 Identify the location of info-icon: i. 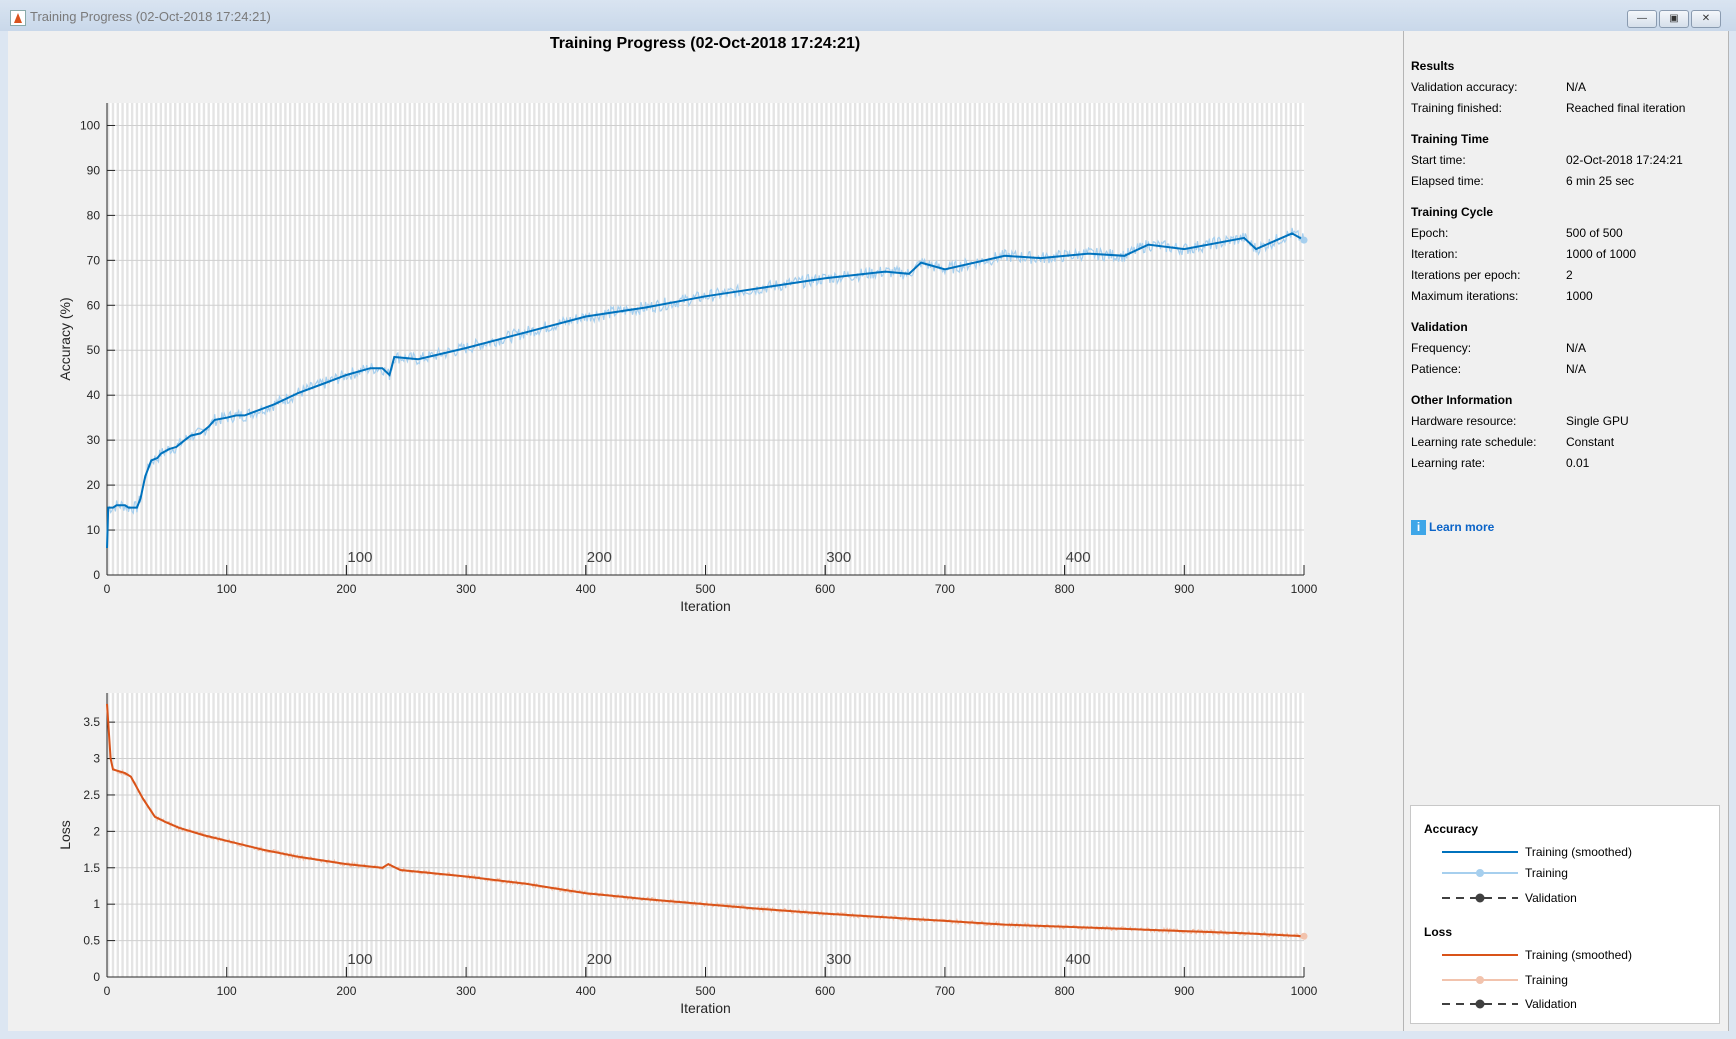
(1418, 528).